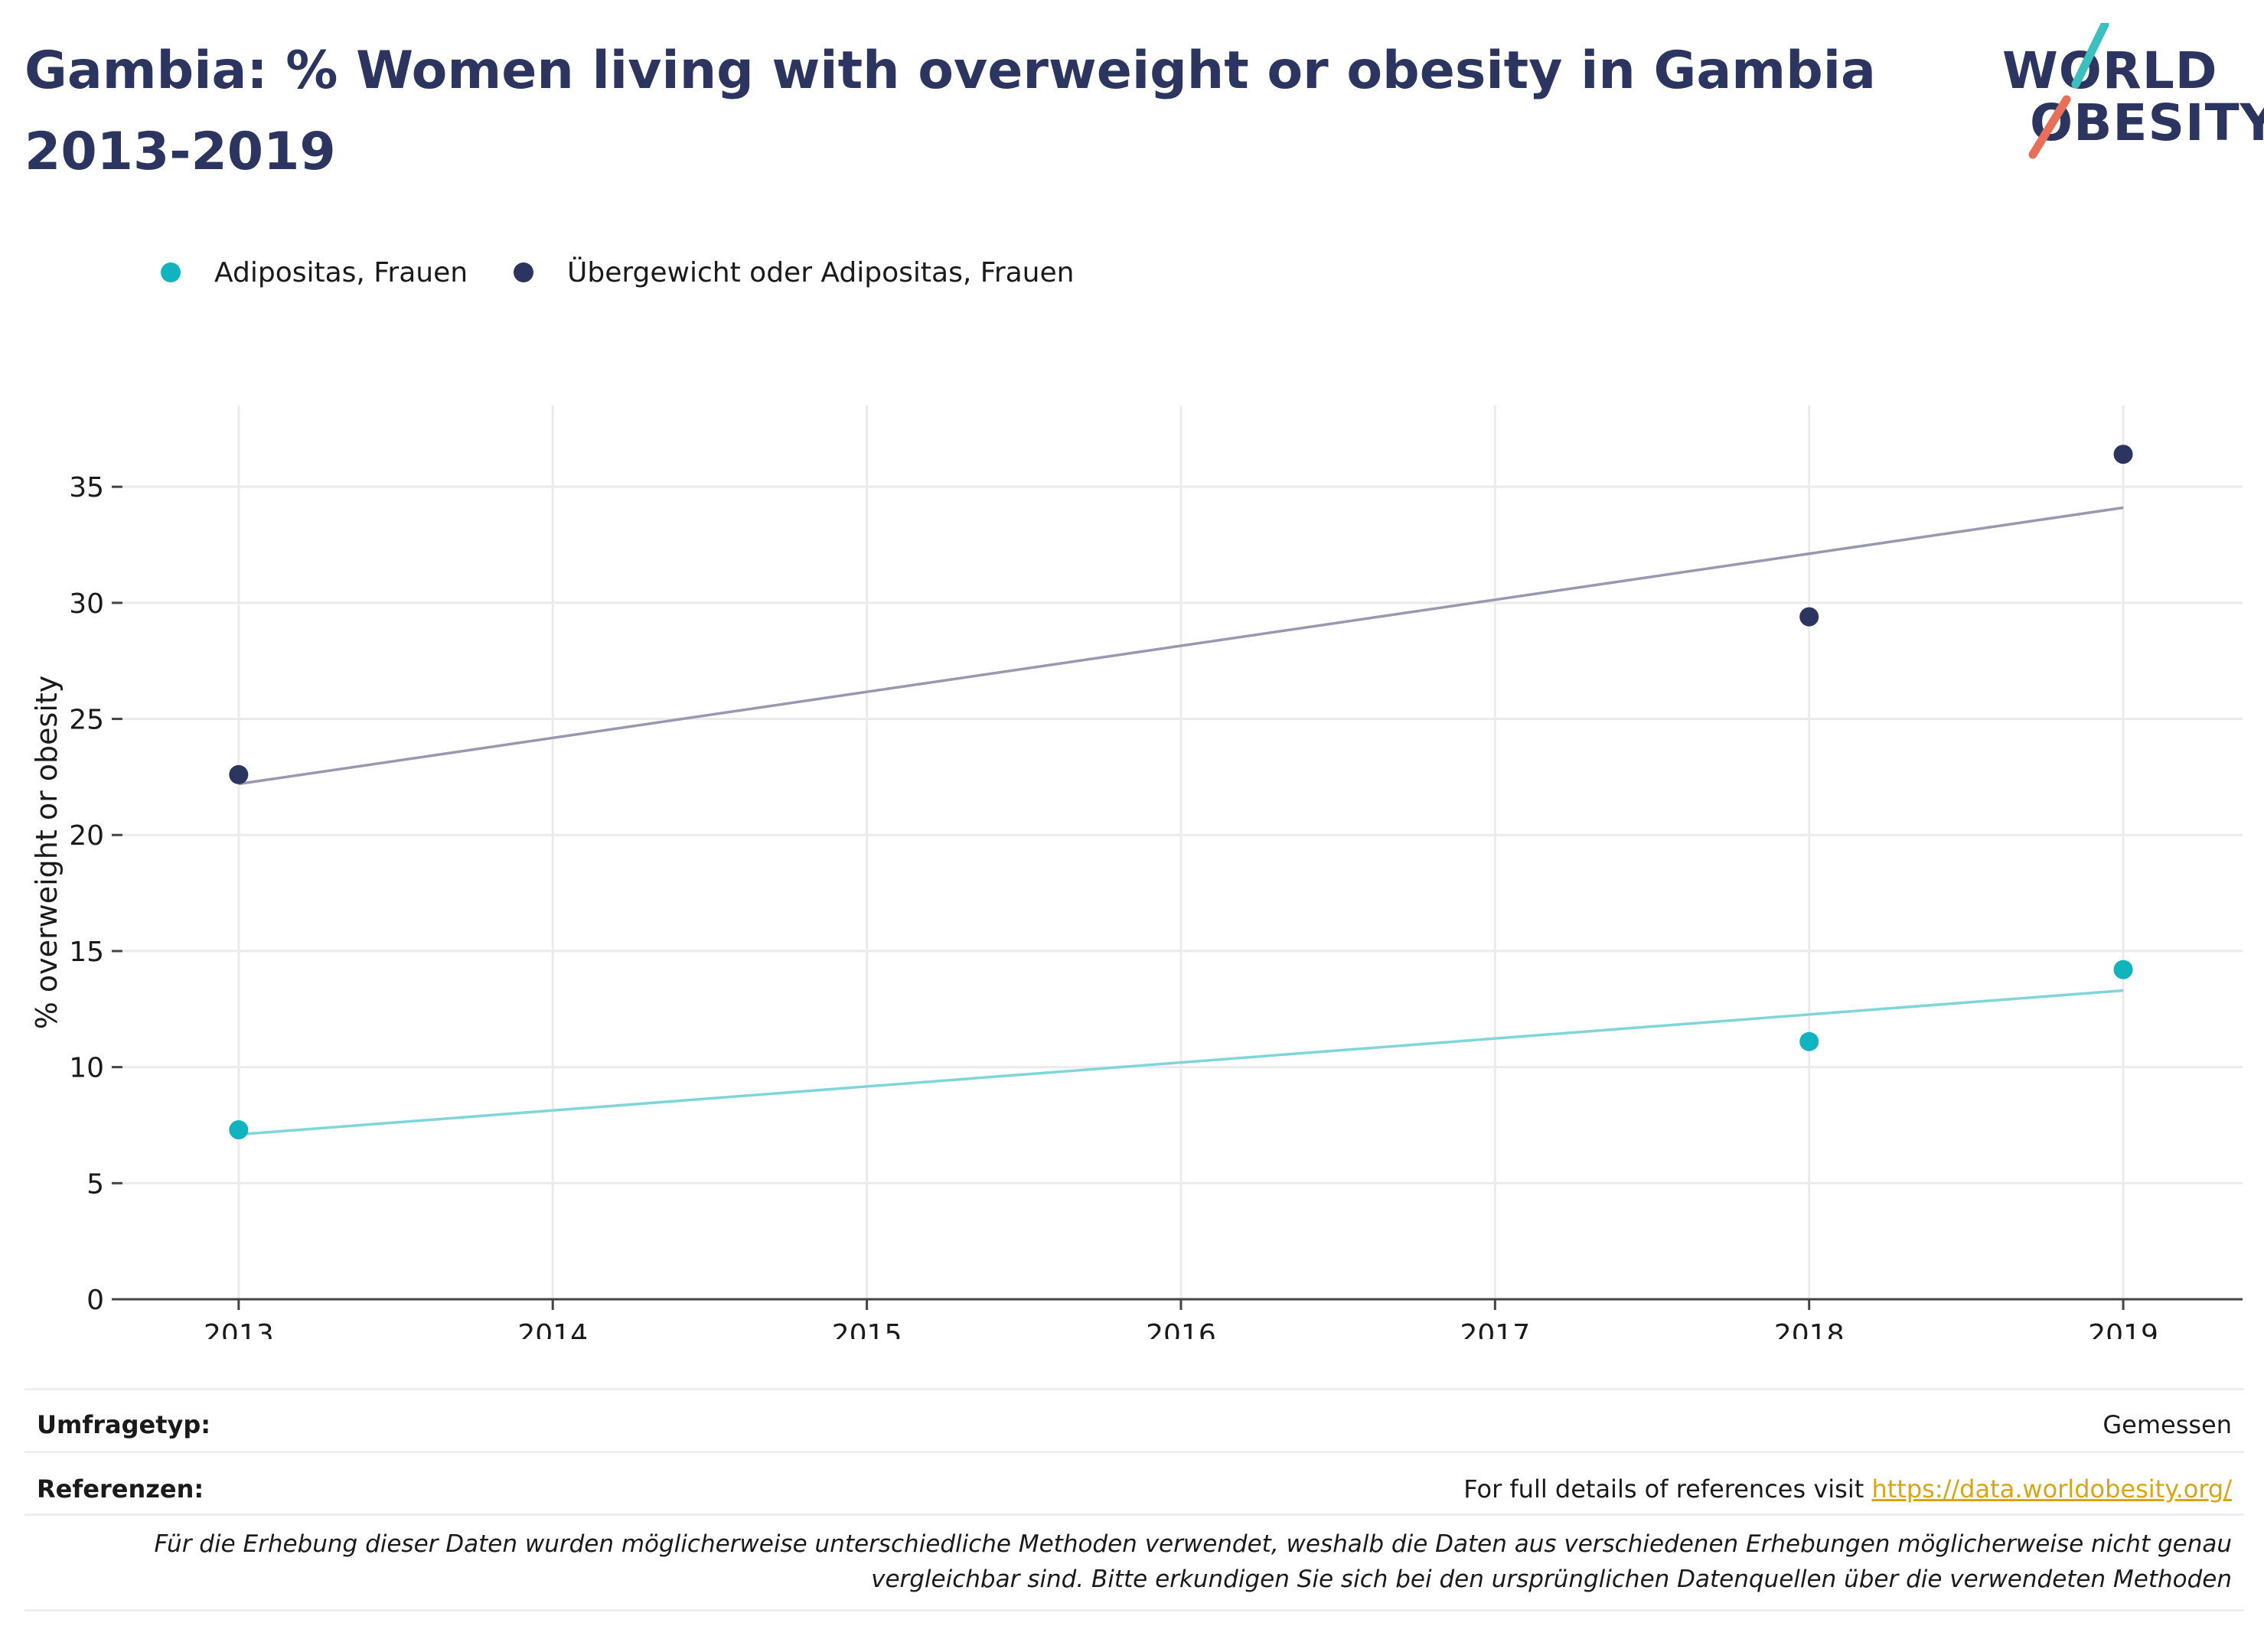 This screenshot has width=2264, height=1652. Describe the element at coordinates (1667, 1489) in the screenshot. I see `references-text: For full details of references visit` at that location.